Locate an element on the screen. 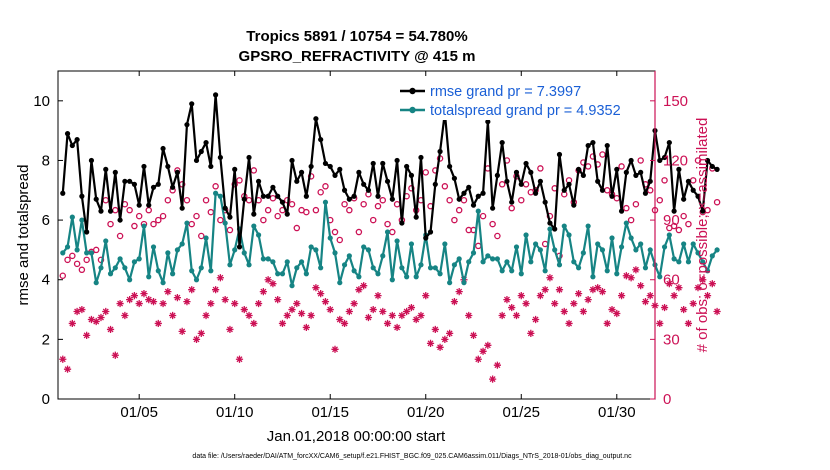  legend-rmse-label: rmse grand pr = 7.3997 is located at coordinates (505, 92).